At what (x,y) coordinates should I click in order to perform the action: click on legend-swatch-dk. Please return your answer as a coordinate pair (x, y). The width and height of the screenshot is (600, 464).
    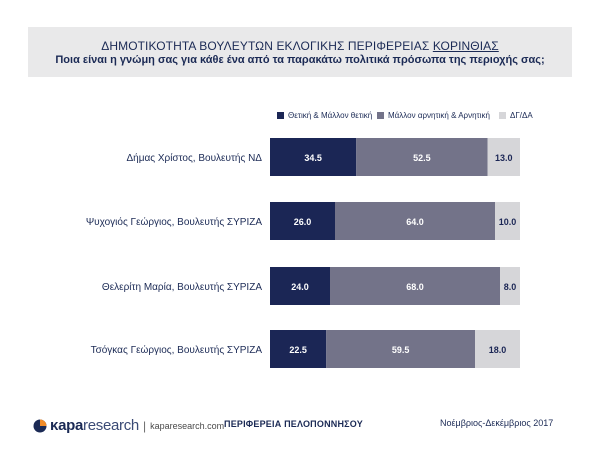
    Looking at the image, I should click on (502, 115).